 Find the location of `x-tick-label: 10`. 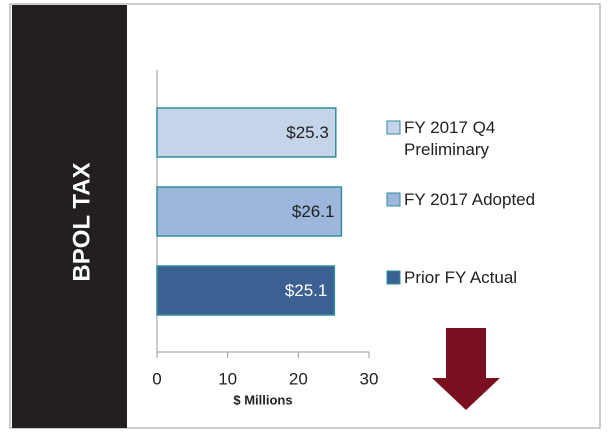

x-tick-label: 10 is located at coordinates (227, 378).